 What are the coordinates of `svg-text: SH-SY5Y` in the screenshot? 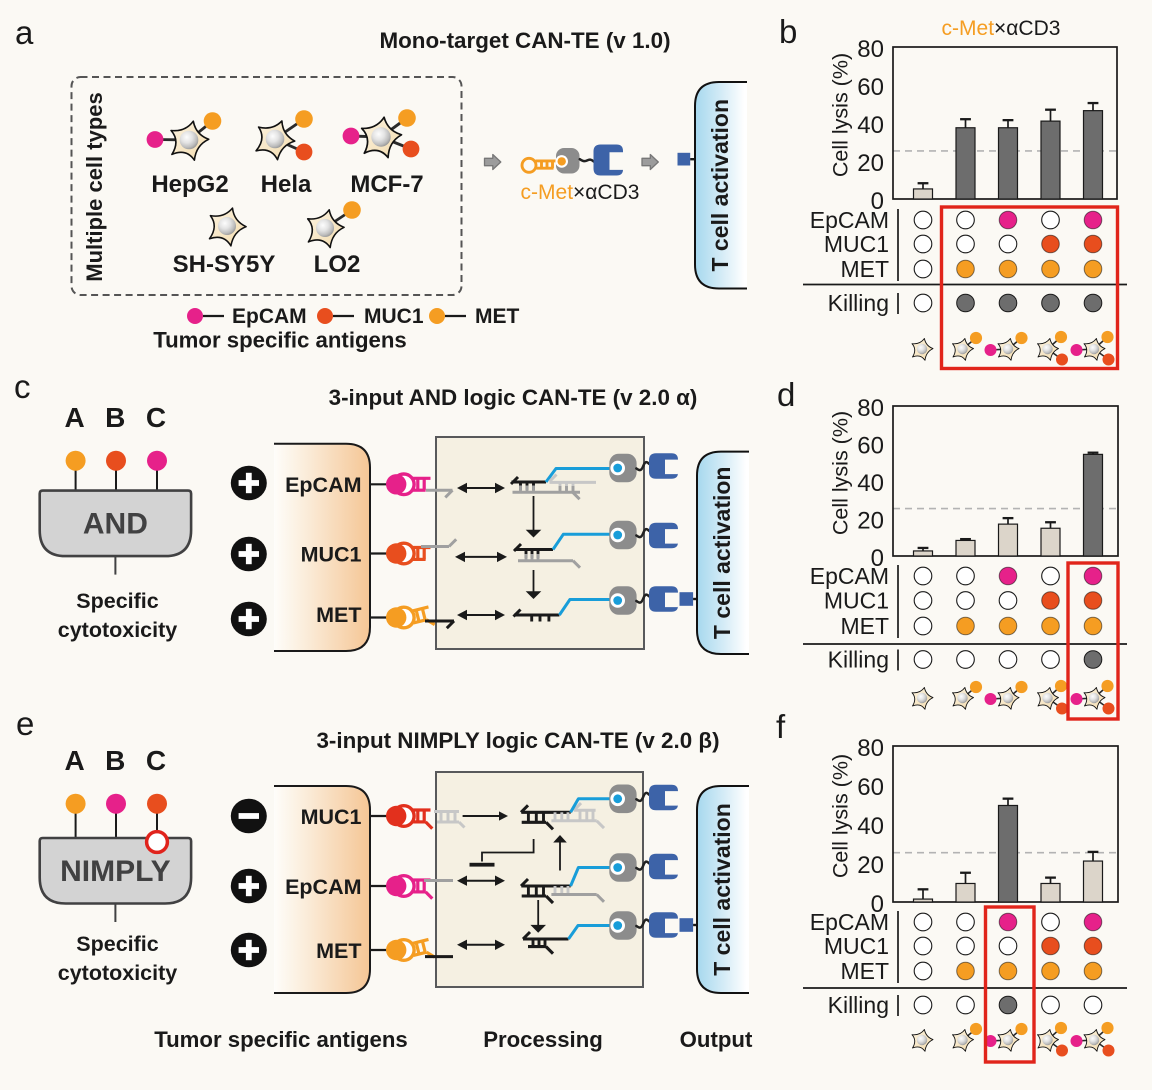 It's located at (224, 264).